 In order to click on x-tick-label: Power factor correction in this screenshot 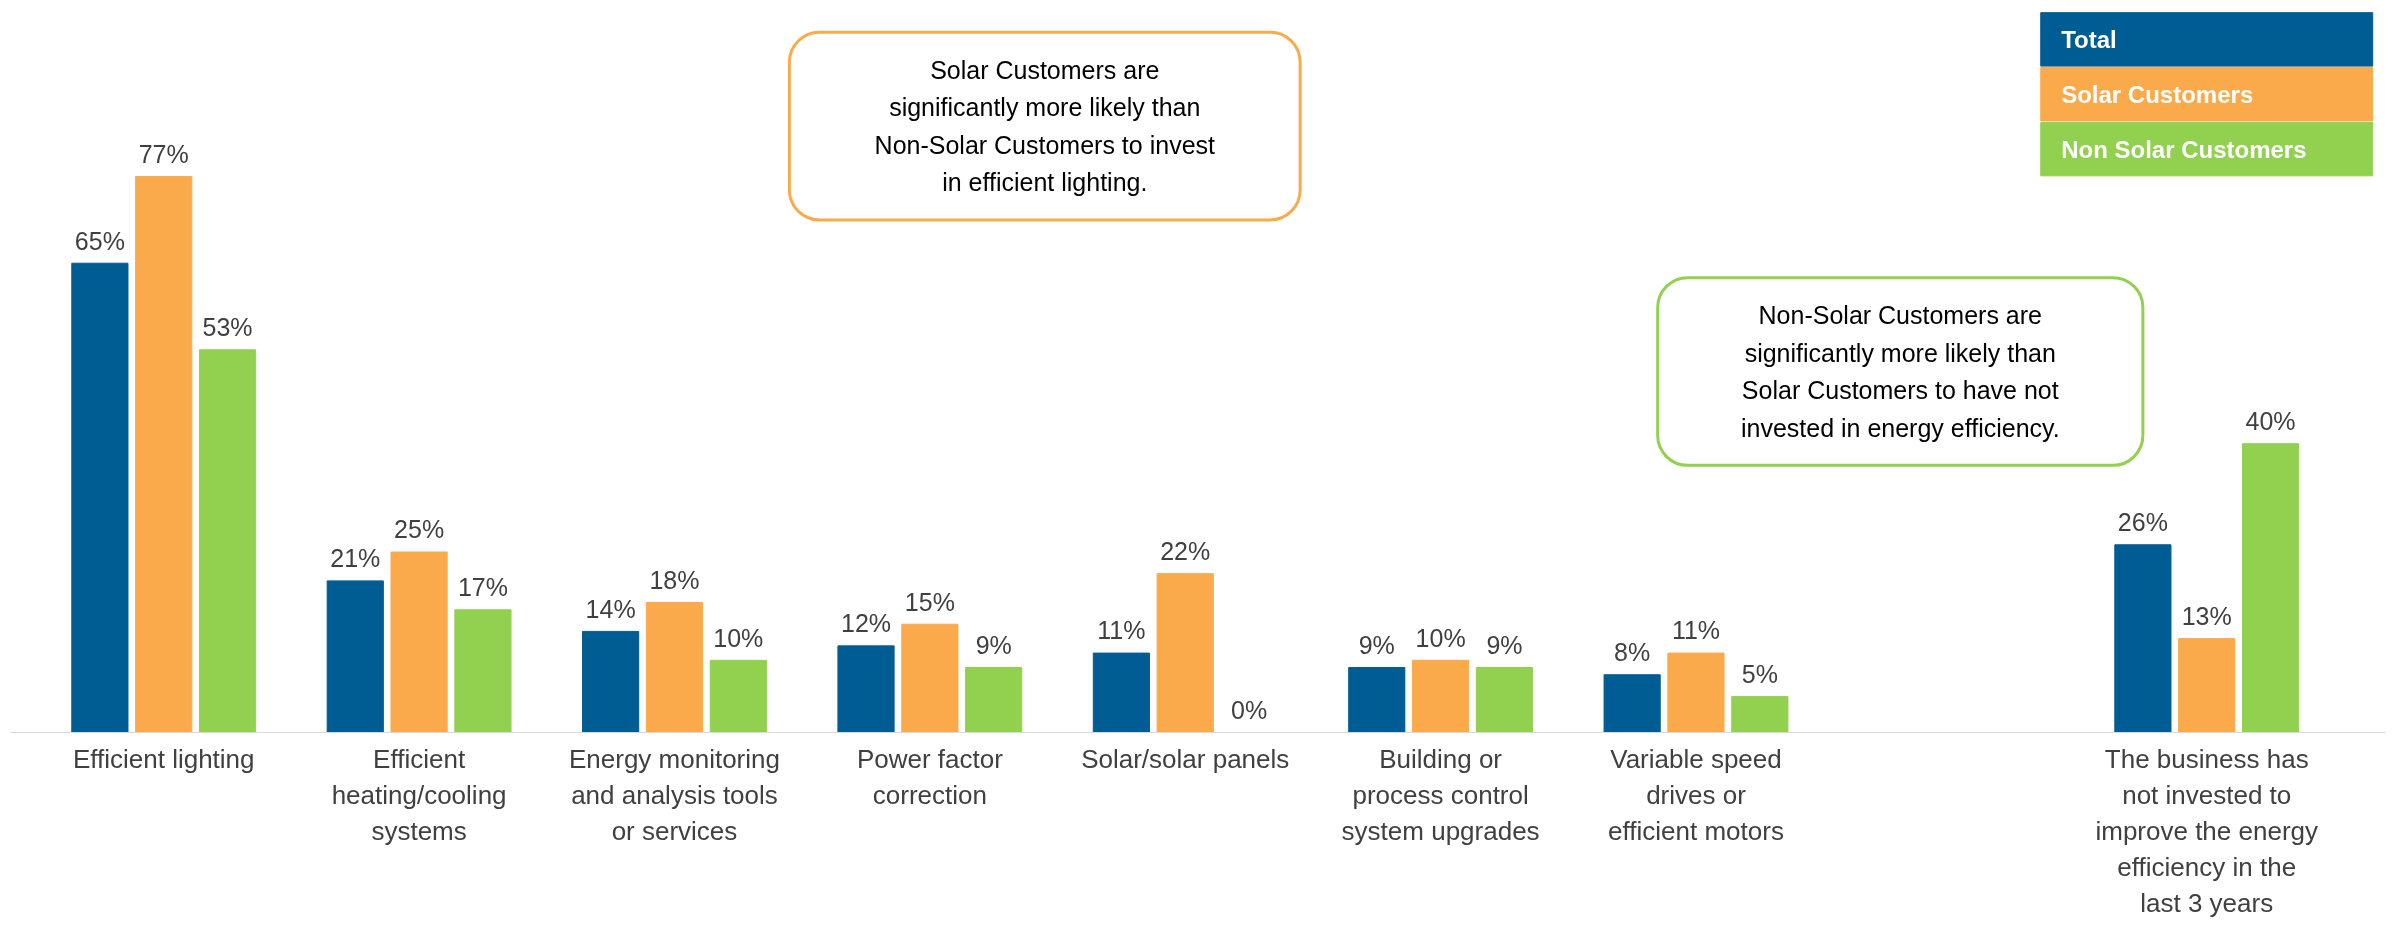, I will do `click(930, 776)`.